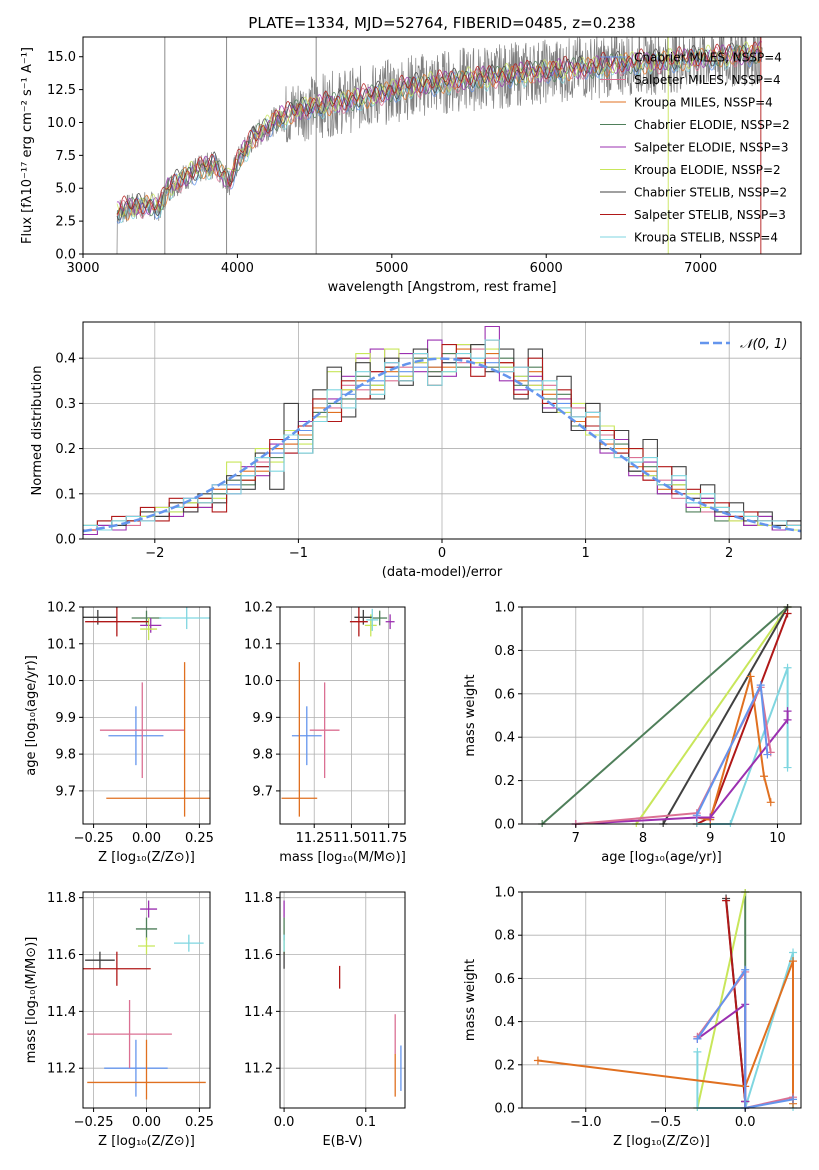 This screenshot has width=819, height=1170. Describe the element at coordinates (763, 344) in the screenshot. I see `legend-label: 𝒩(0, 1)` at that location.